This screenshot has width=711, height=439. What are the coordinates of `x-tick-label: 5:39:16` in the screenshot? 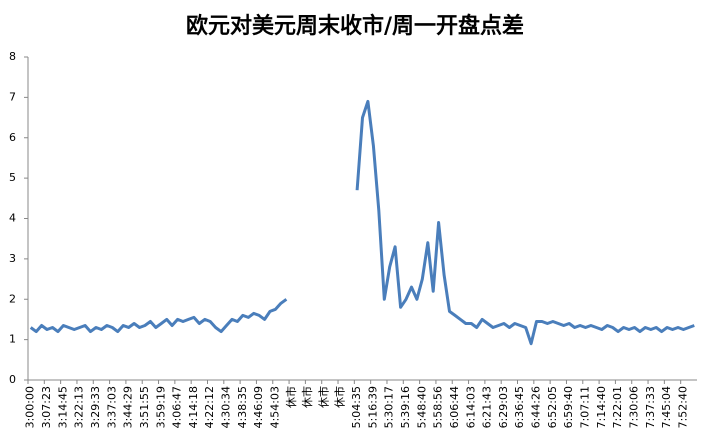 It's located at (405, 407).